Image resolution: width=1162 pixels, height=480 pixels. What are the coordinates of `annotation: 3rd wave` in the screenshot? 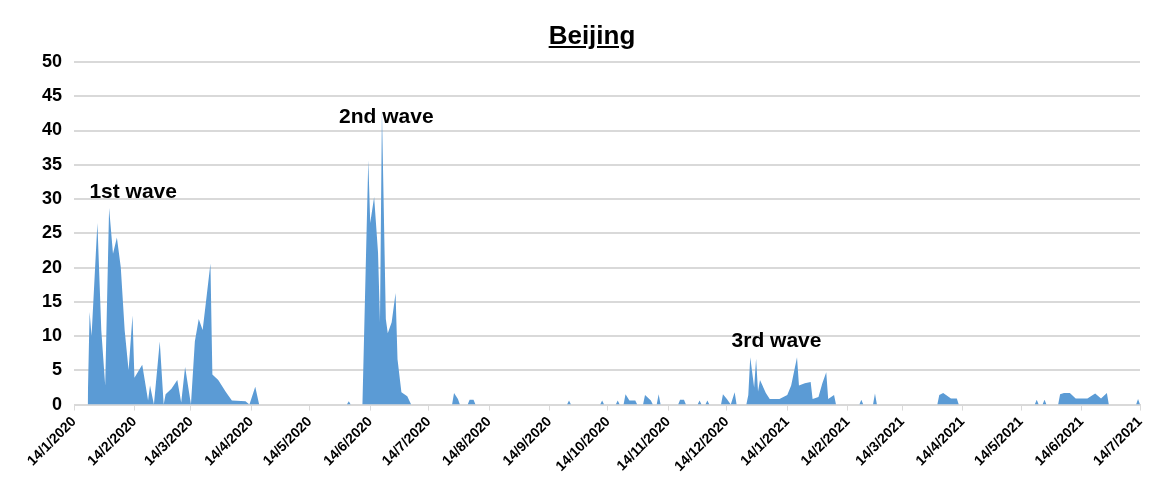 It's located at (776, 340).